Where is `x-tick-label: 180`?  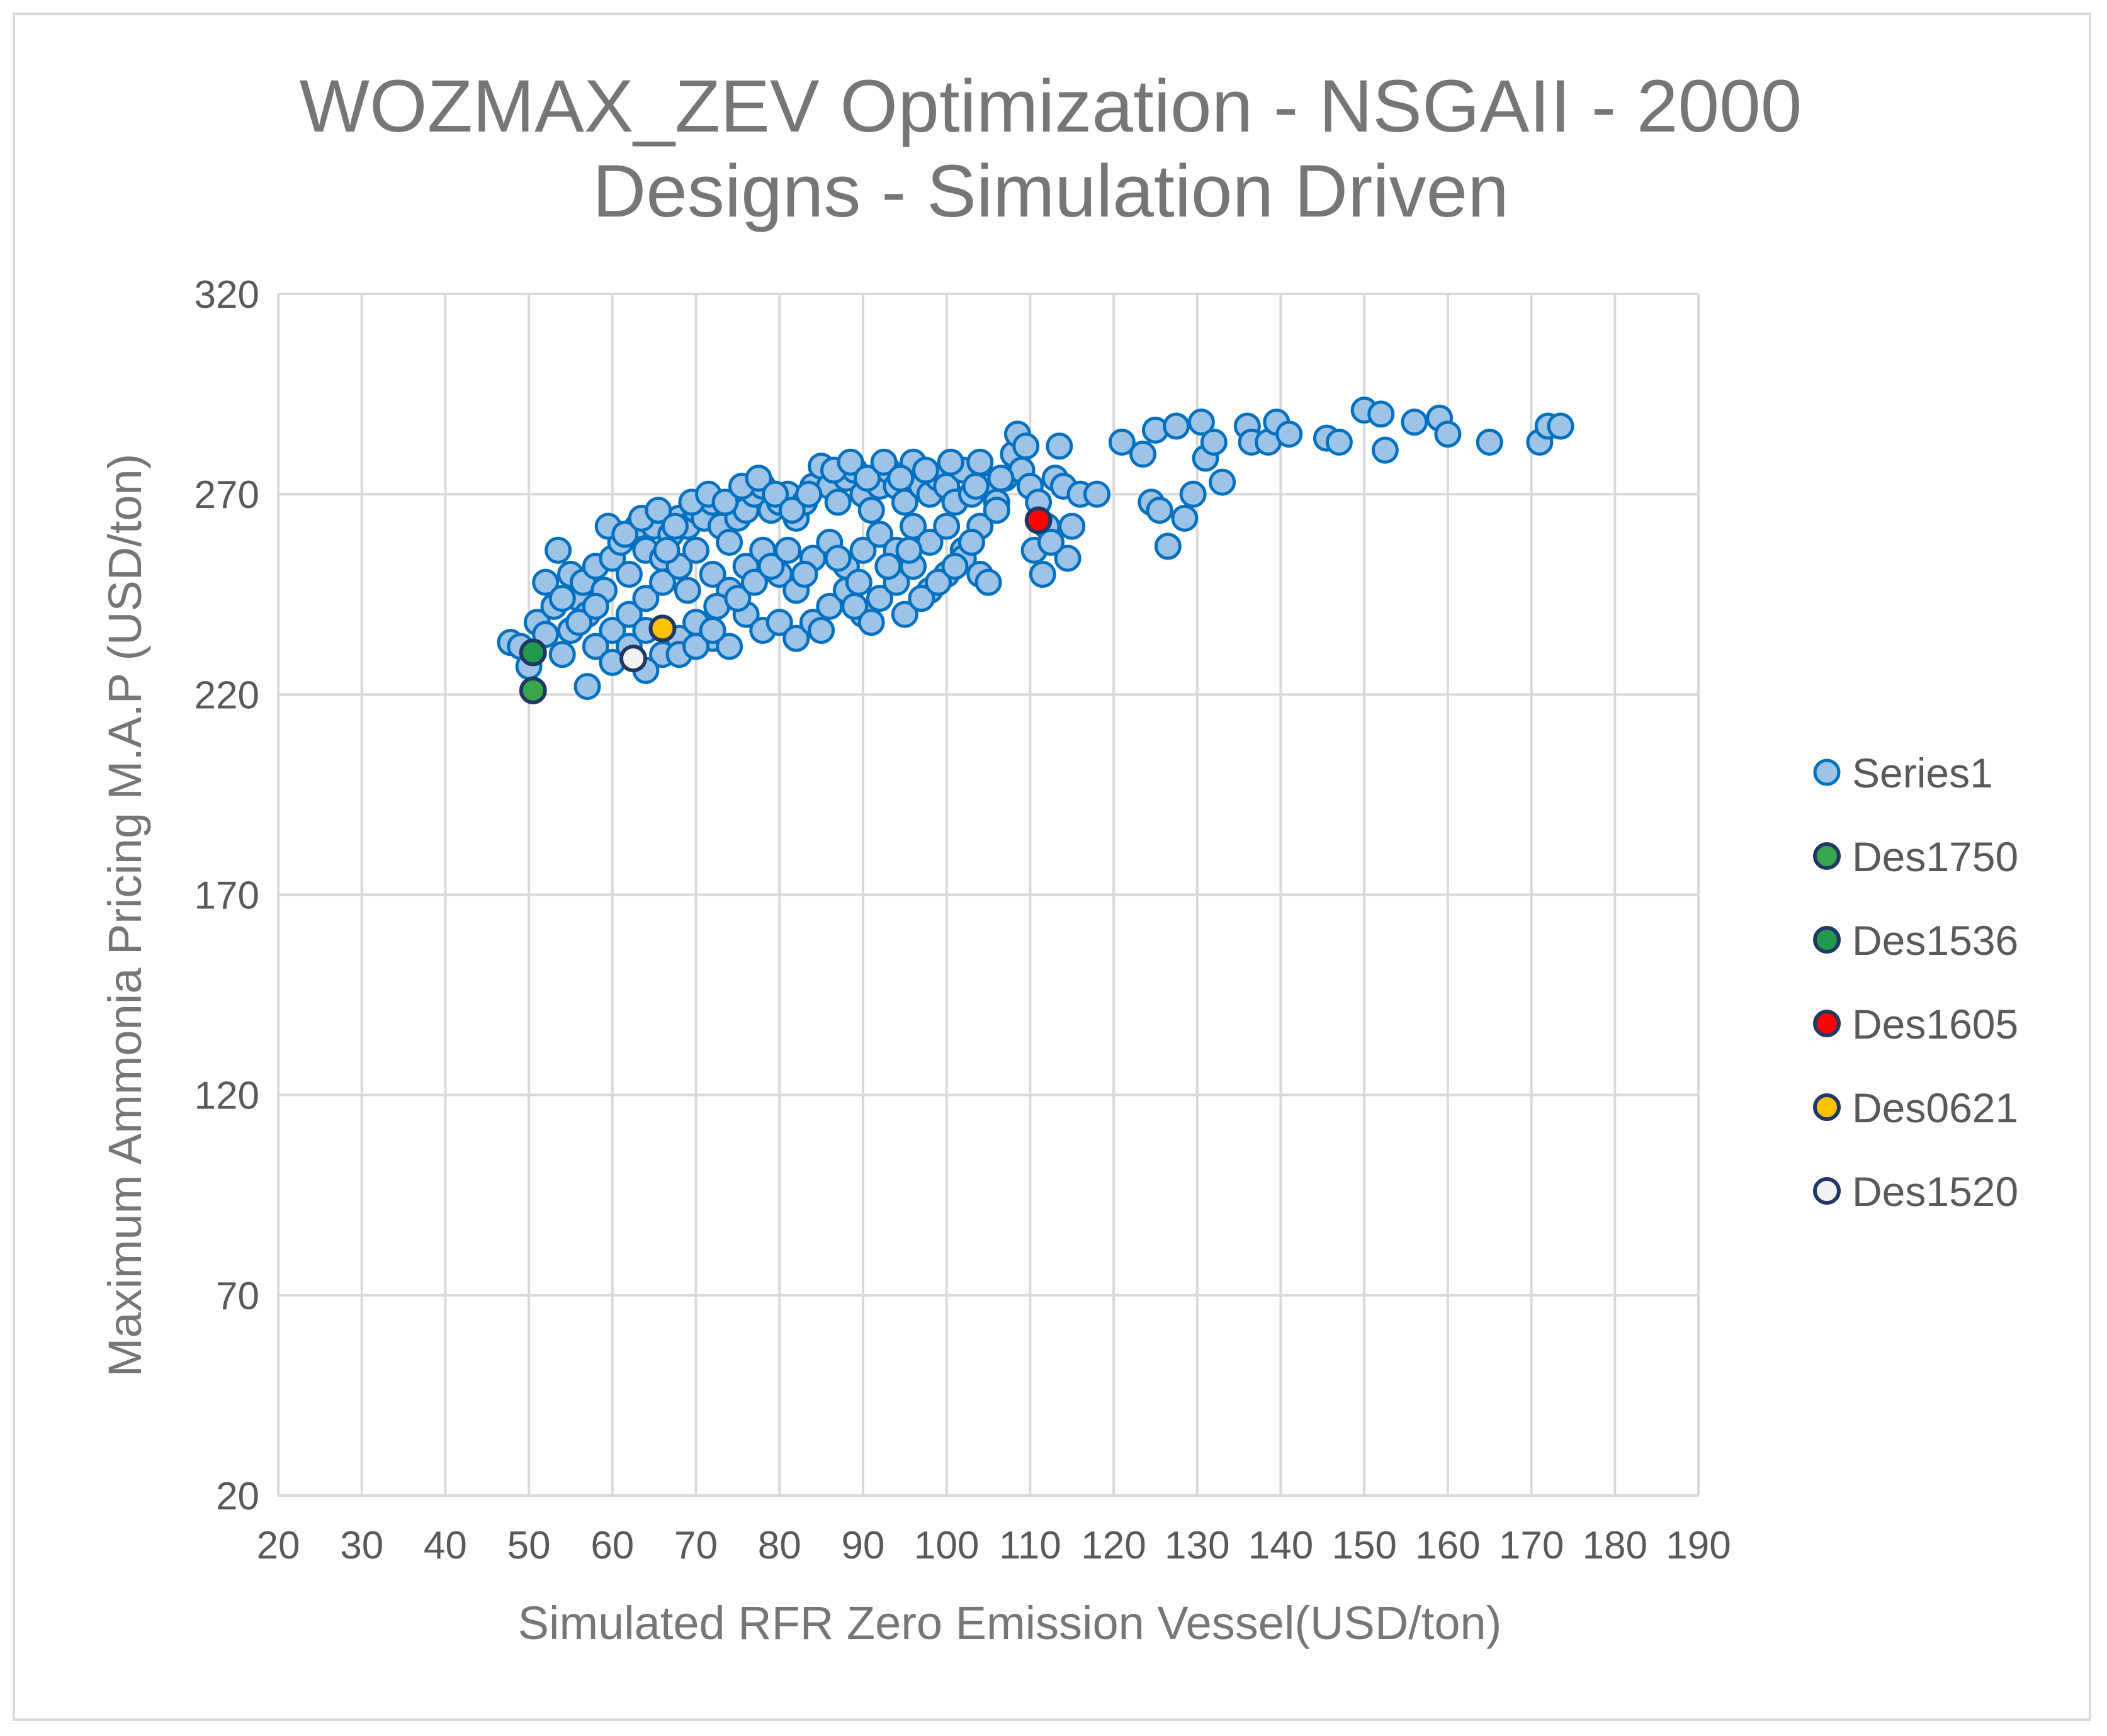 x-tick-label: 180 is located at coordinates (1615, 1545).